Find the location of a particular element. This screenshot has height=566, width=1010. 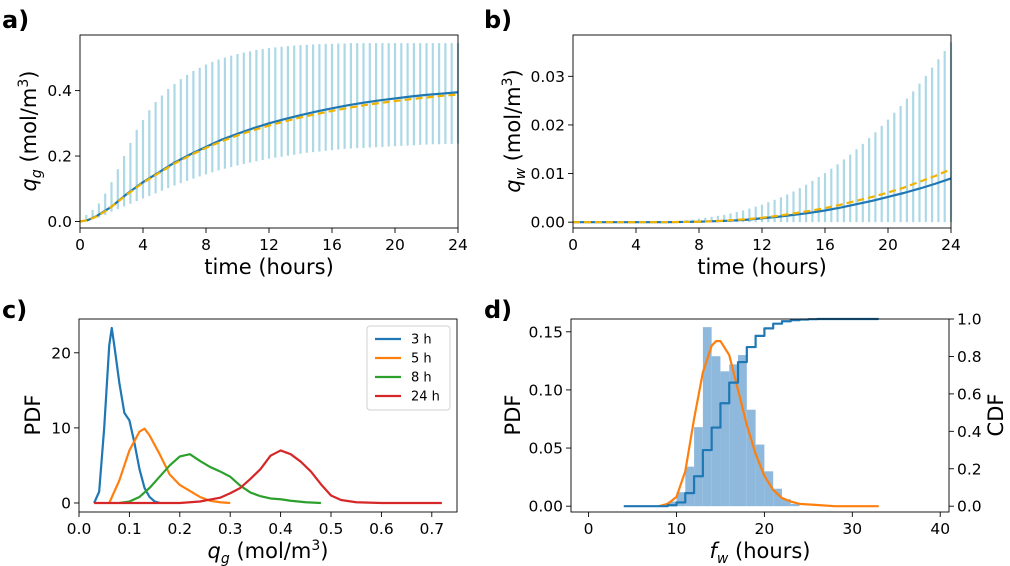

panel-d-xlabel: fw (hours) is located at coordinates (760, 552).